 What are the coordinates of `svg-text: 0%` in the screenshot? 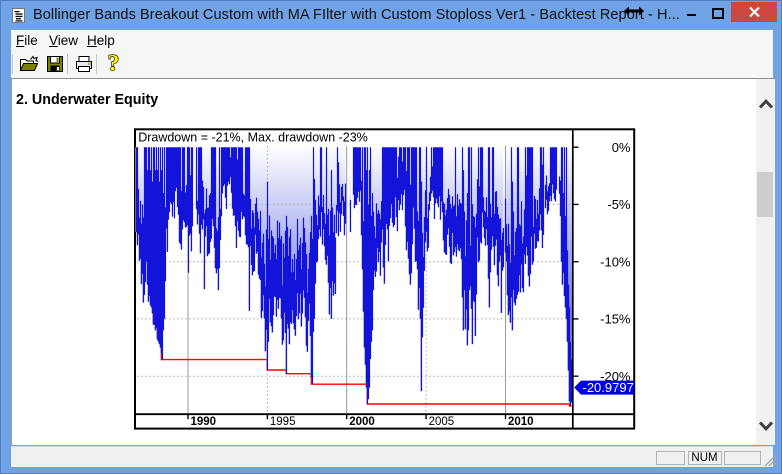 It's located at (621, 147).